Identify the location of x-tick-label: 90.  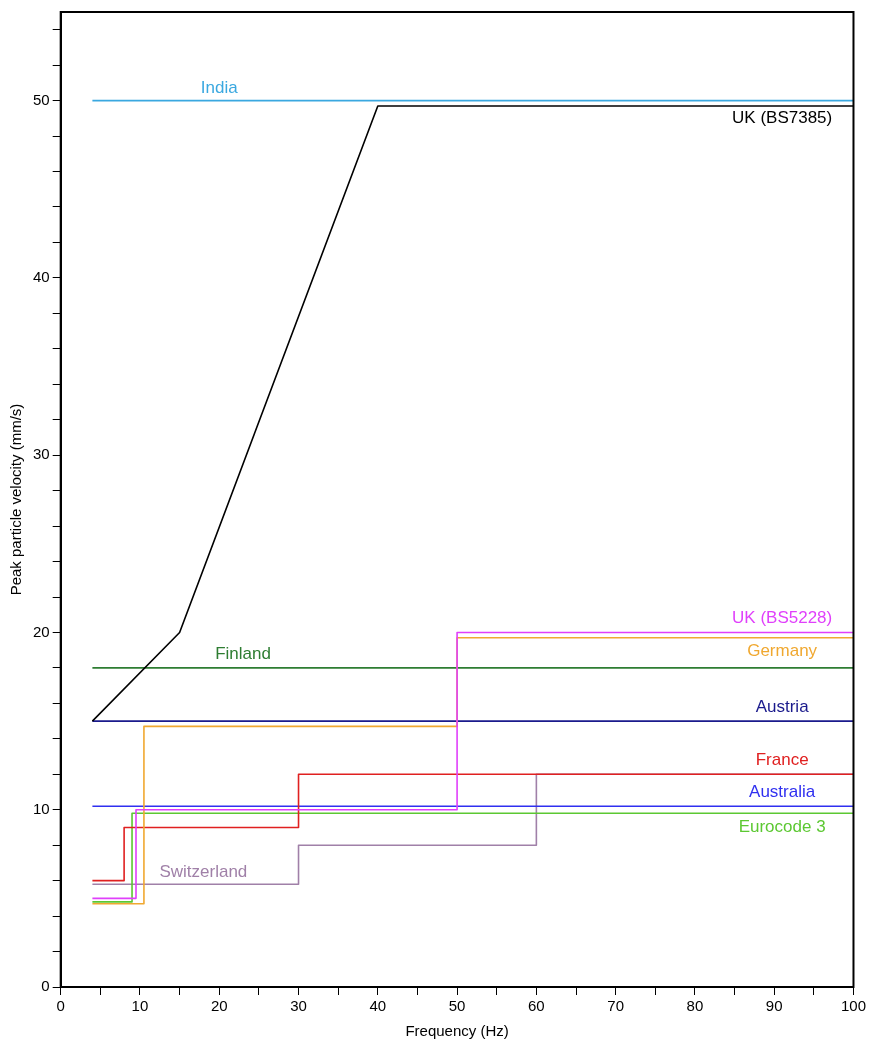
(774, 1006).